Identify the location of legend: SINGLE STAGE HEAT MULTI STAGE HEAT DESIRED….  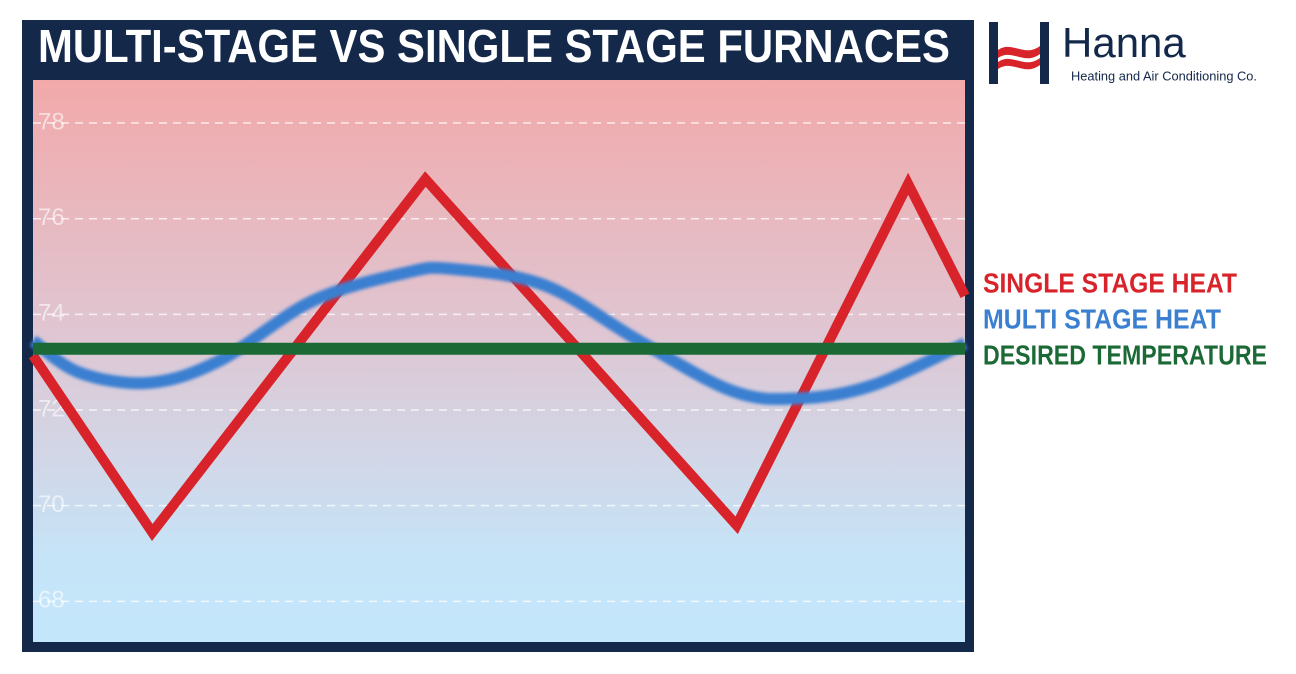
(1125, 318).